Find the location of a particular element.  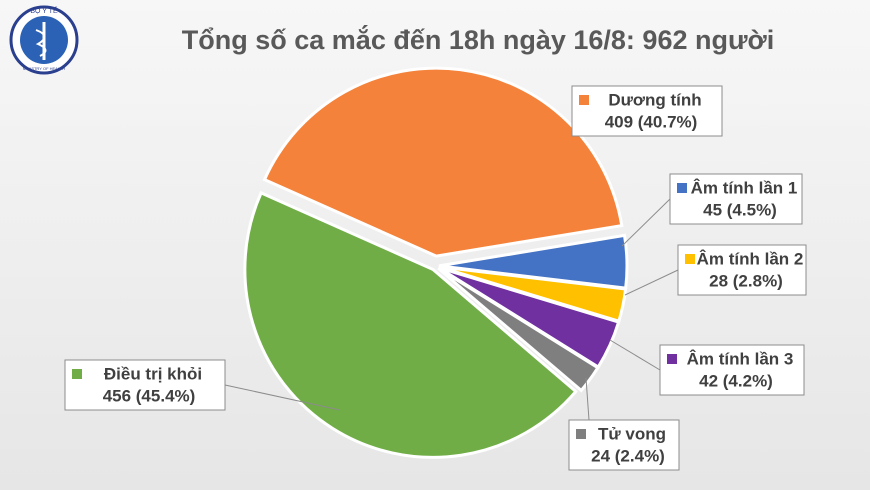

value-label: 28 (2.8%) is located at coordinates (746, 280).